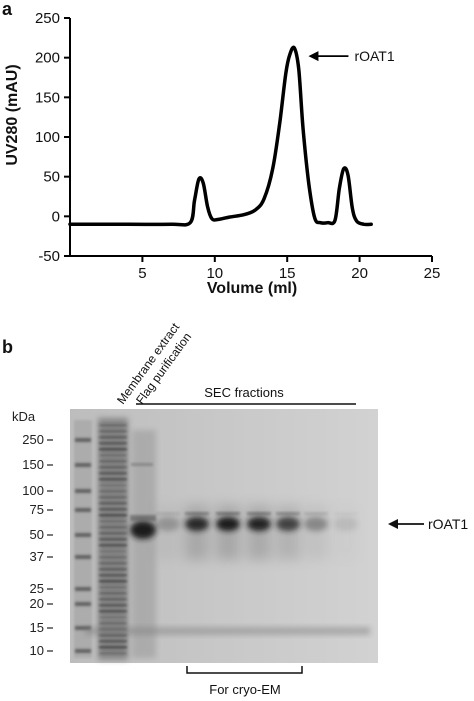  What do you see at coordinates (47, 58) in the screenshot?
I see `y-tick-label: 200` at bounding box center [47, 58].